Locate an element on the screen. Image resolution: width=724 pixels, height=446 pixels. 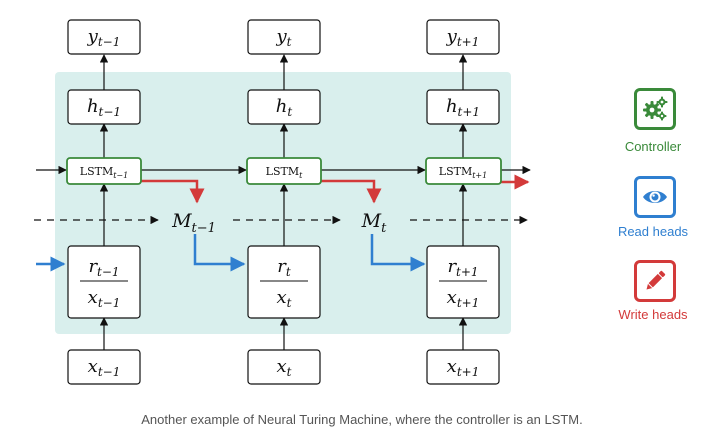
hidden-label: ht+1 is located at coordinates (463, 107).